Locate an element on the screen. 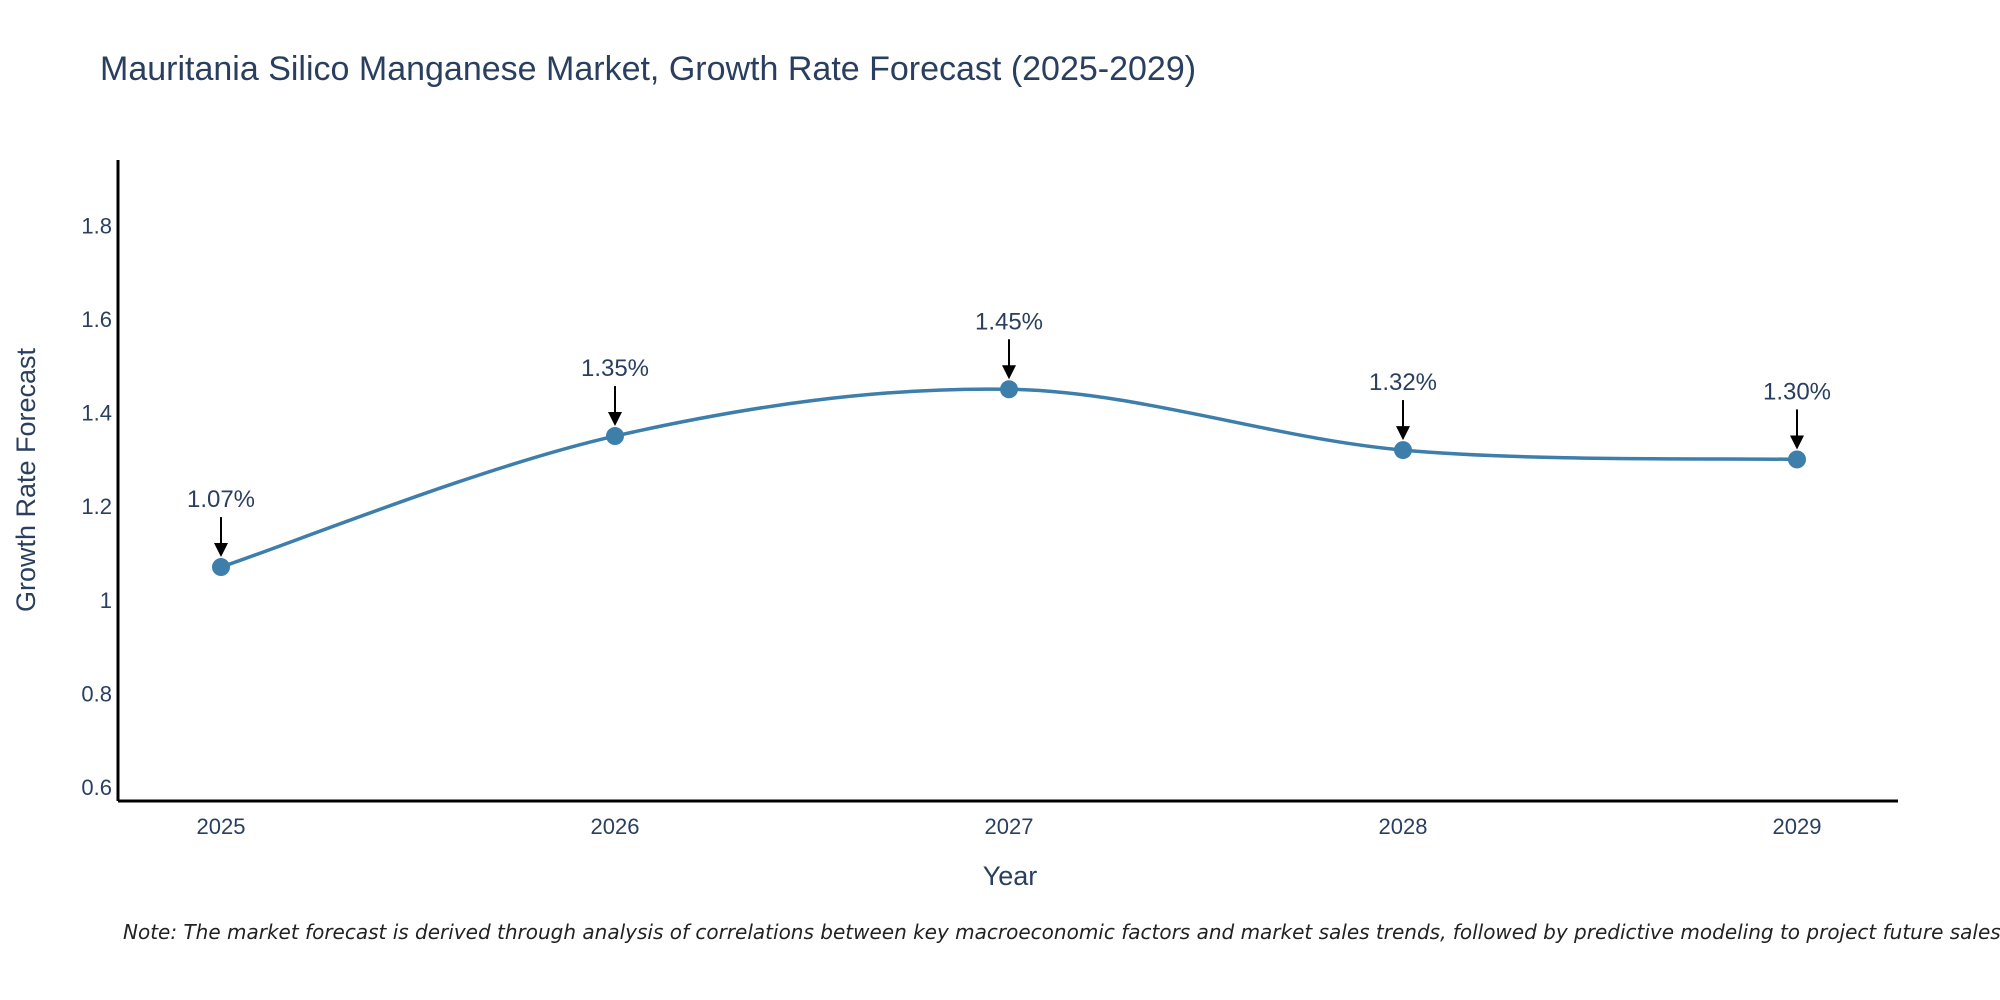 This screenshot has width=2000, height=1000. y-axis-title: Growth Rate Forecast is located at coordinates (26, 479).